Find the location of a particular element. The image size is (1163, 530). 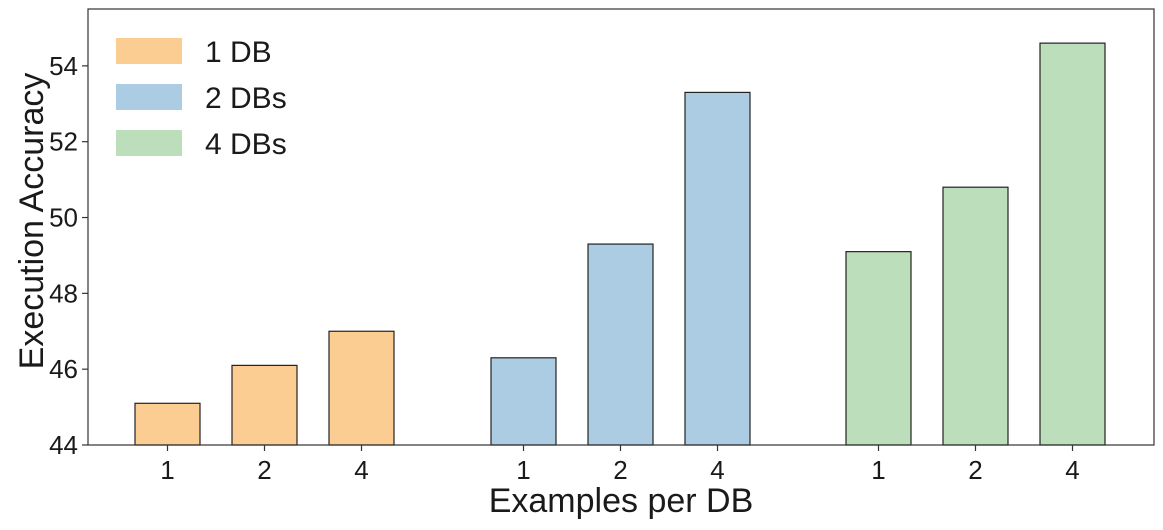

legend-label-3: 4 DBs is located at coordinates (246, 144).